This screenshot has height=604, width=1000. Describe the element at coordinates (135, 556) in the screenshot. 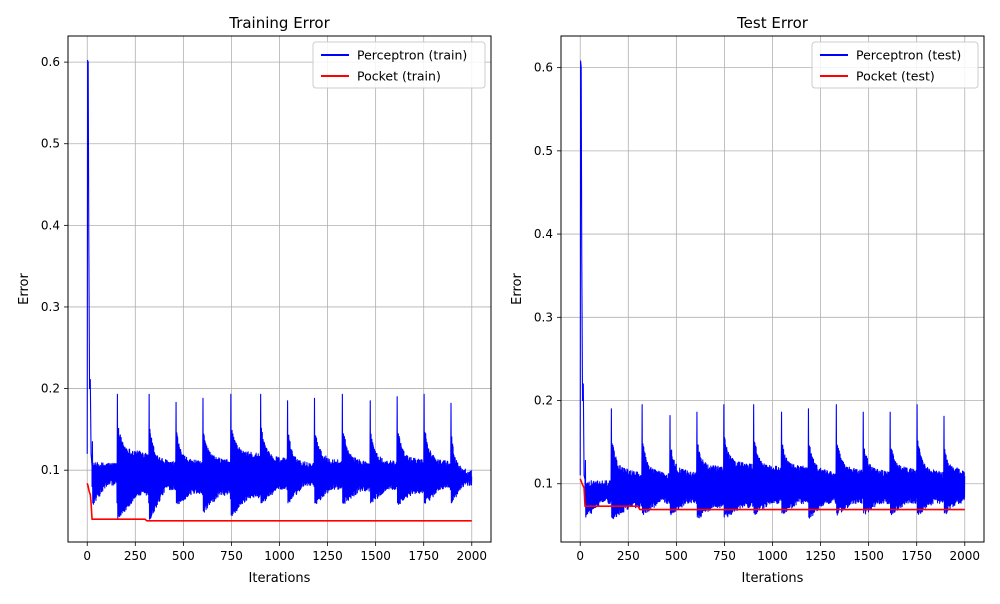

I see `training-x-tick-label: 250` at that location.